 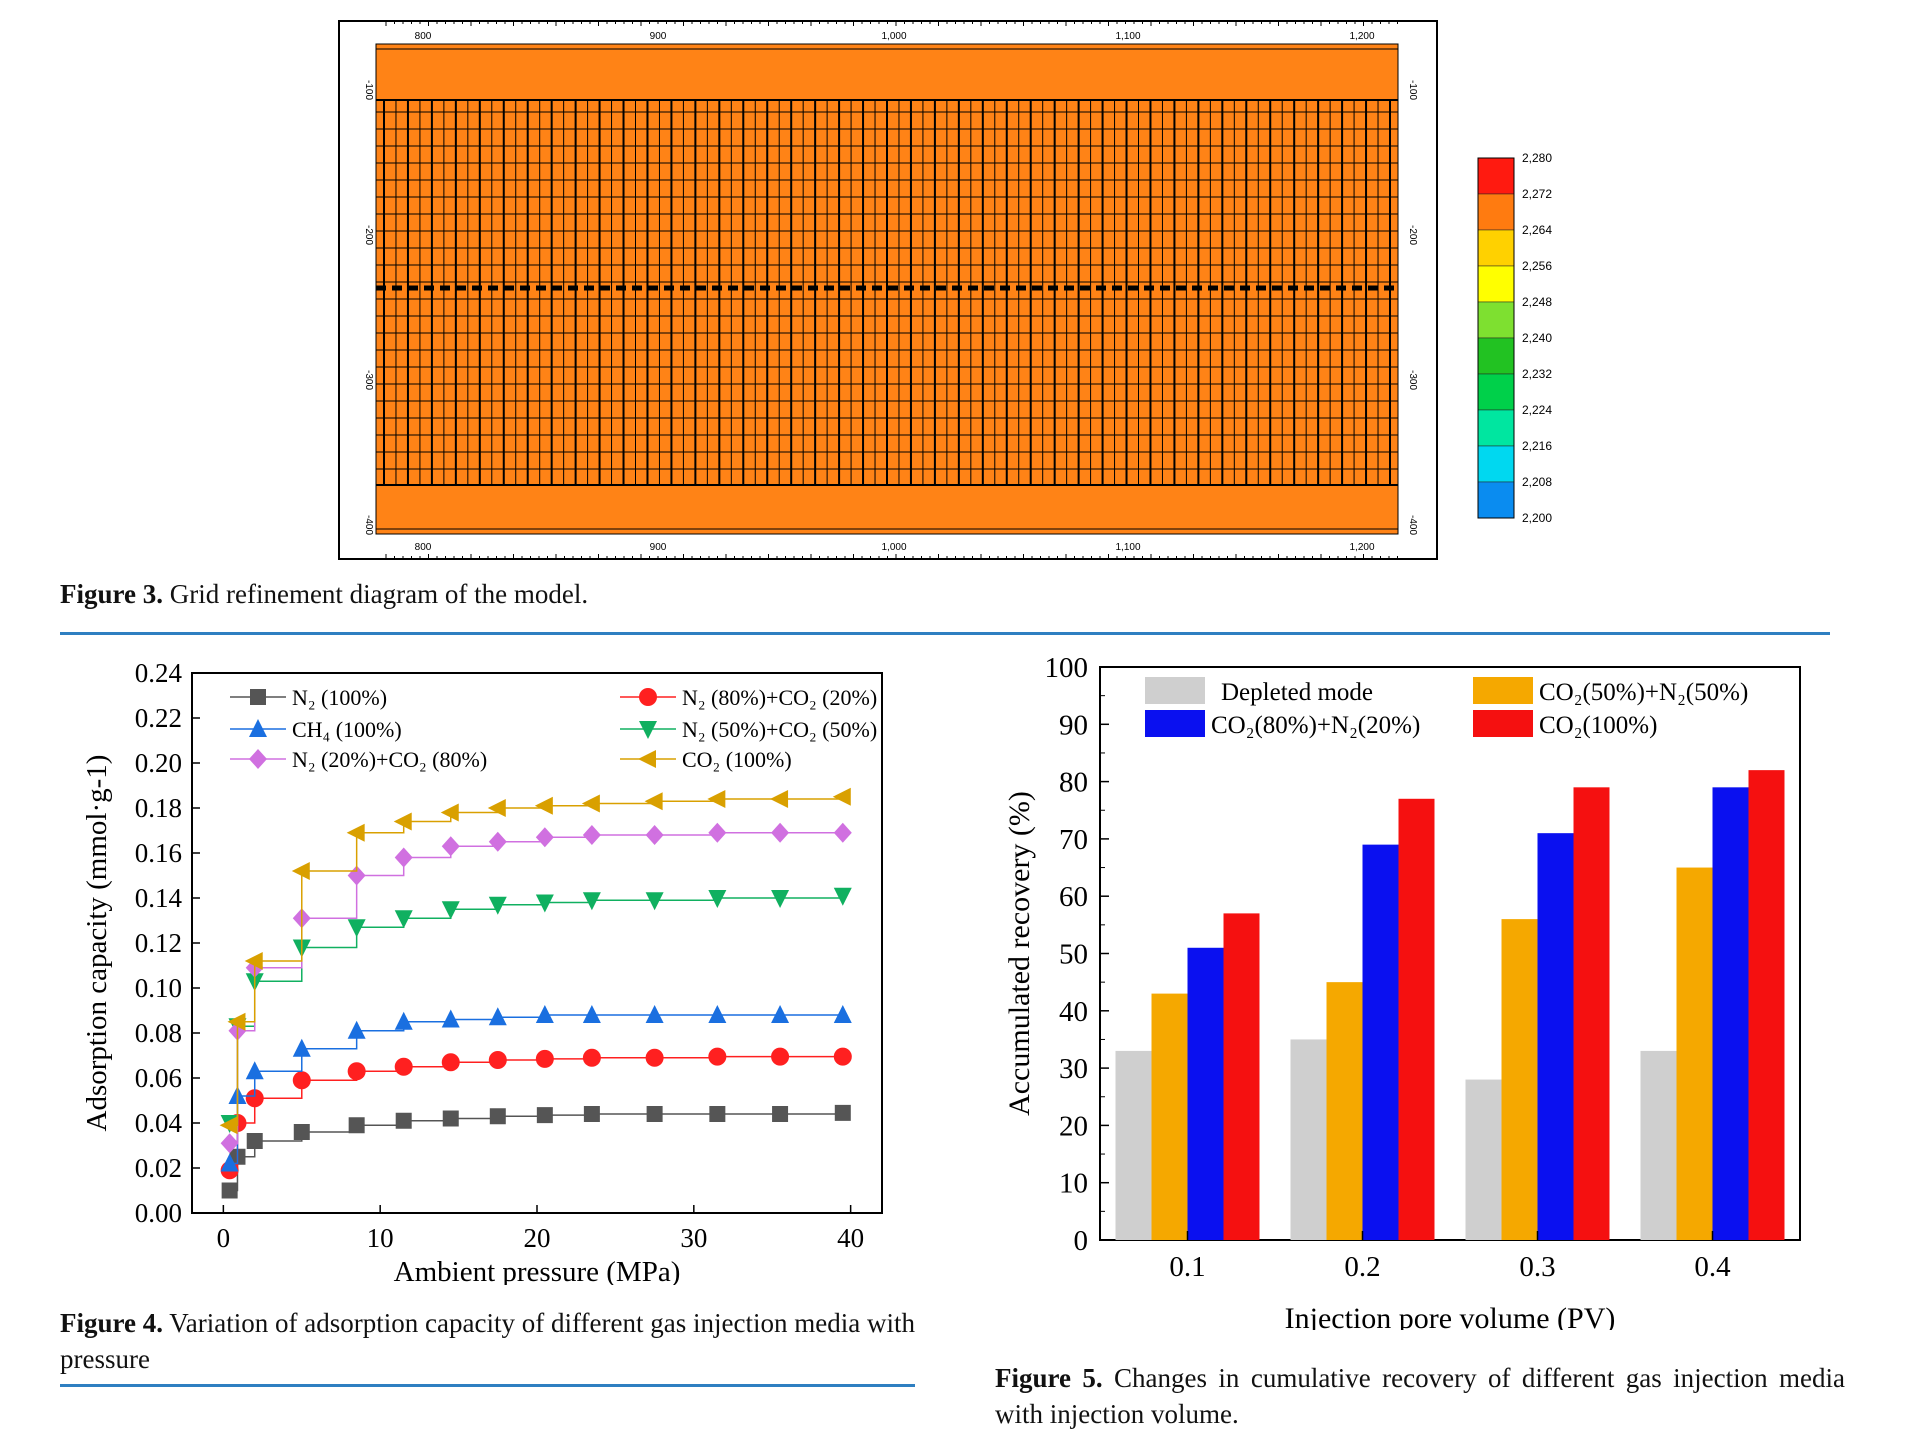 What do you see at coordinates (779, 729) in the screenshot?
I see `legend-label: N₂ (50%)+CO₂ (50%)` at bounding box center [779, 729].